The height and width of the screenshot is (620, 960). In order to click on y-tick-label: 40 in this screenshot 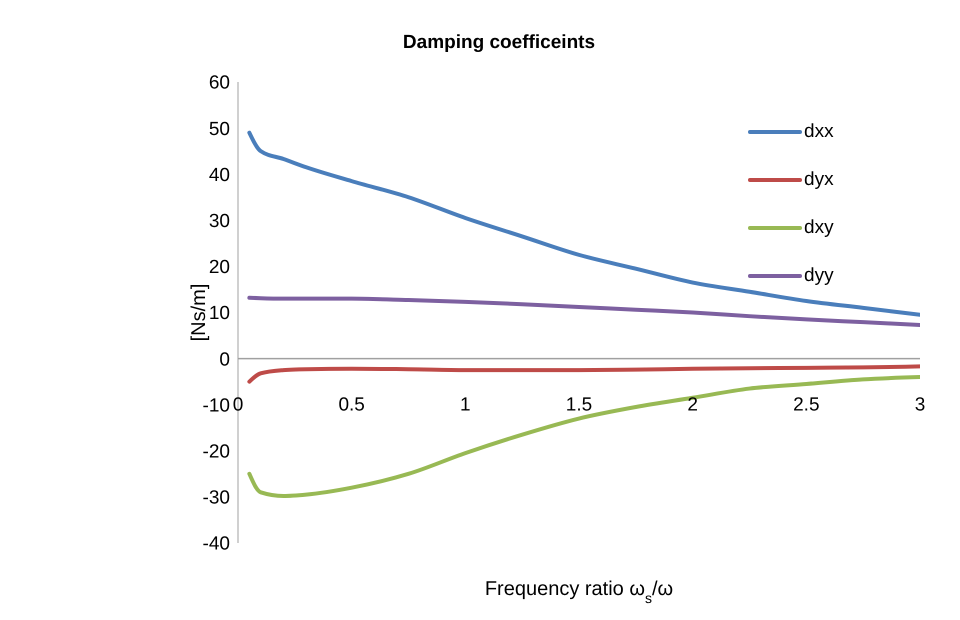, I will do `click(219, 175)`.